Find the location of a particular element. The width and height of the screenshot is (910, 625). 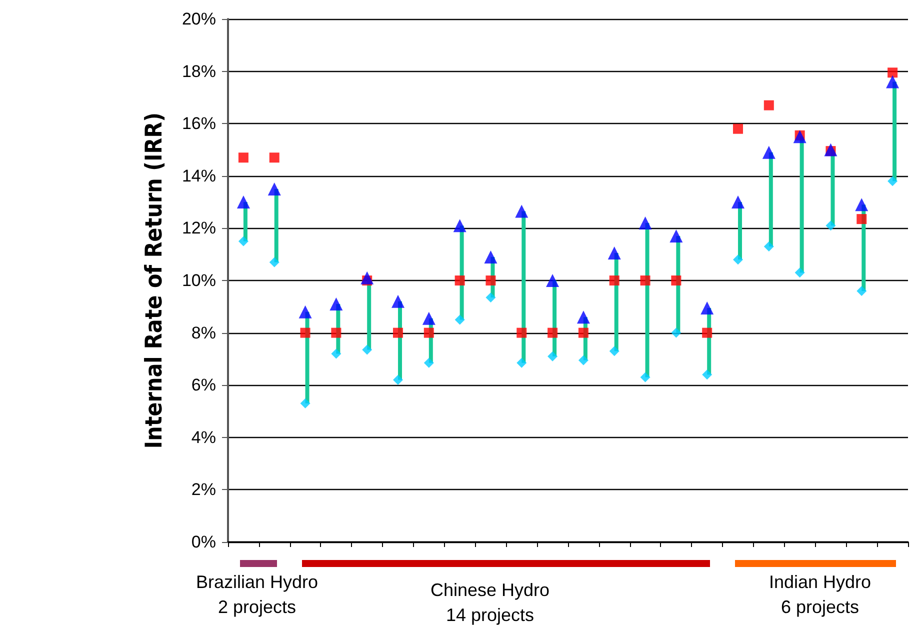

text: Chinese Hydro 14 projects is located at coordinates (490, 602).